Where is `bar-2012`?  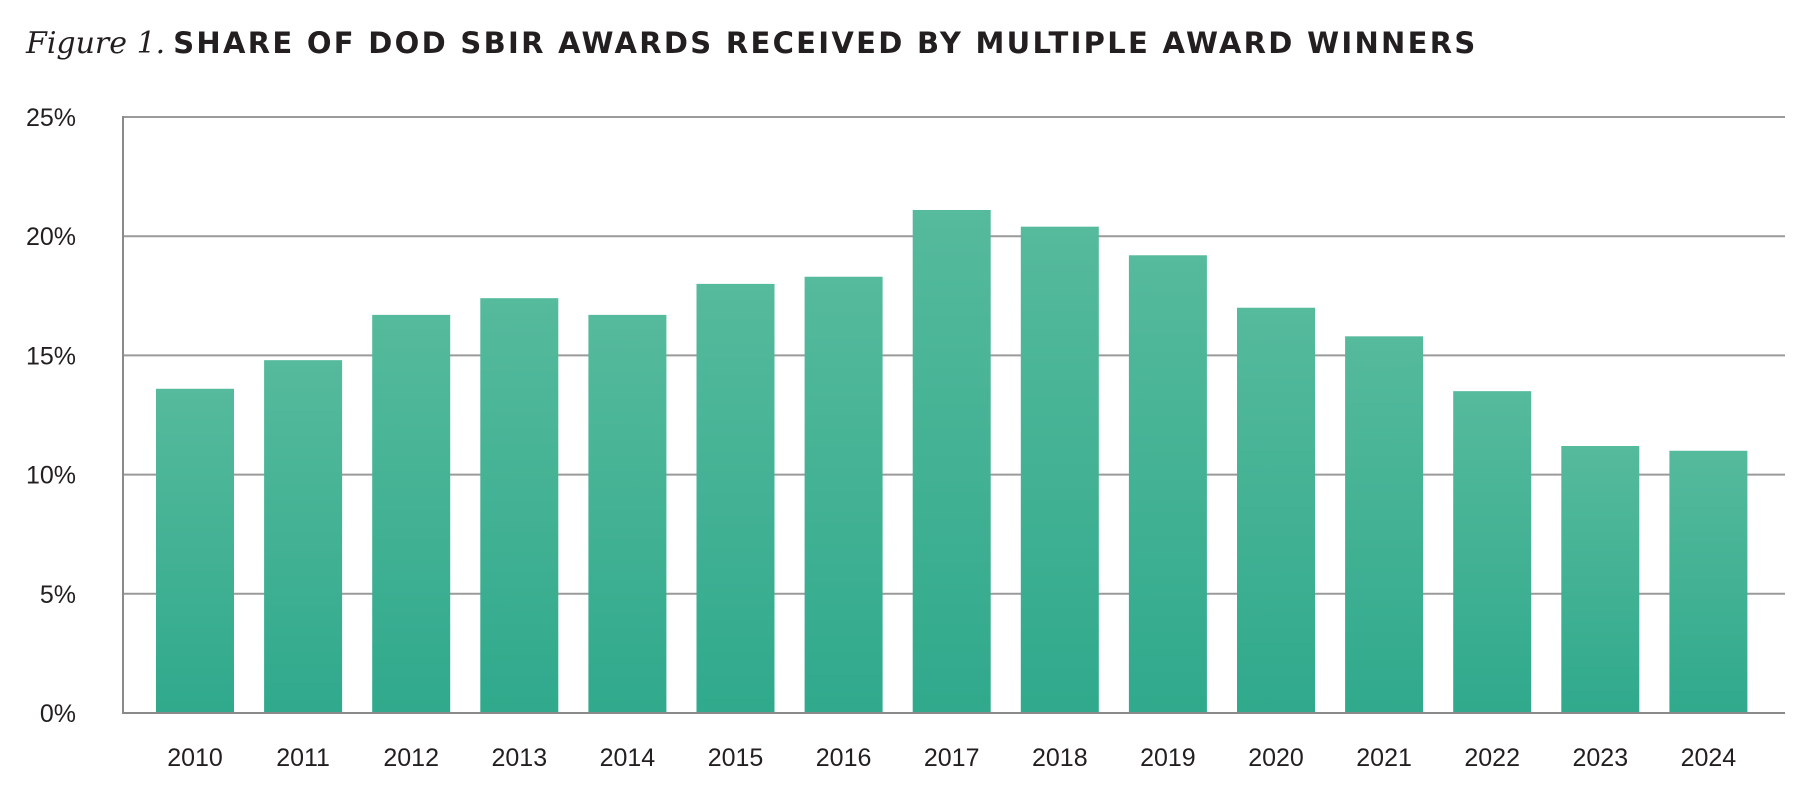 bar-2012 is located at coordinates (411, 513).